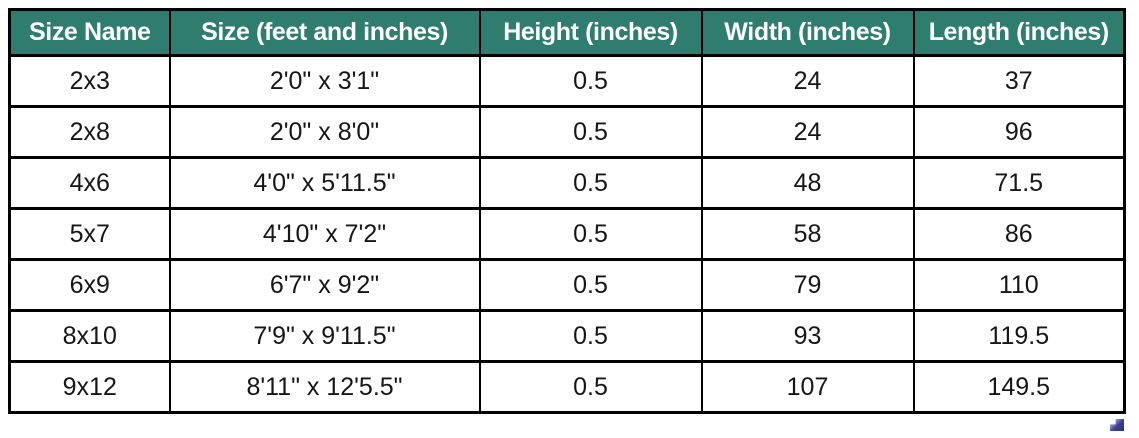 Image resolution: width=1139 pixels, height=438 pixels. What do you see at coordinates (807, 336) in the screenshot?
I see `table-cell: 93` at bounding box center [807, 336].